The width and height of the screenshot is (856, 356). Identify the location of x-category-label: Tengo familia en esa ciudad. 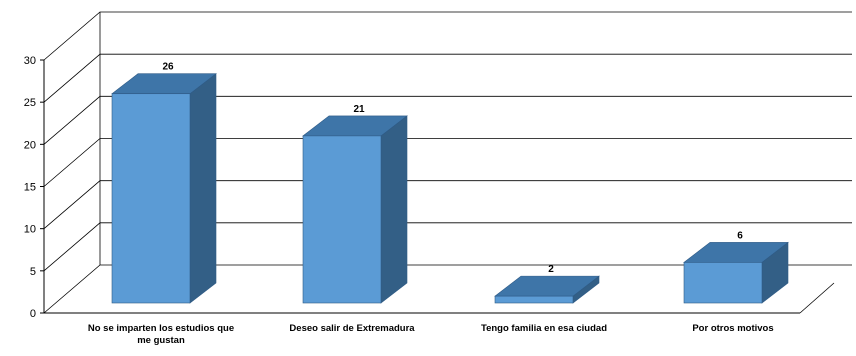
(544, 328).